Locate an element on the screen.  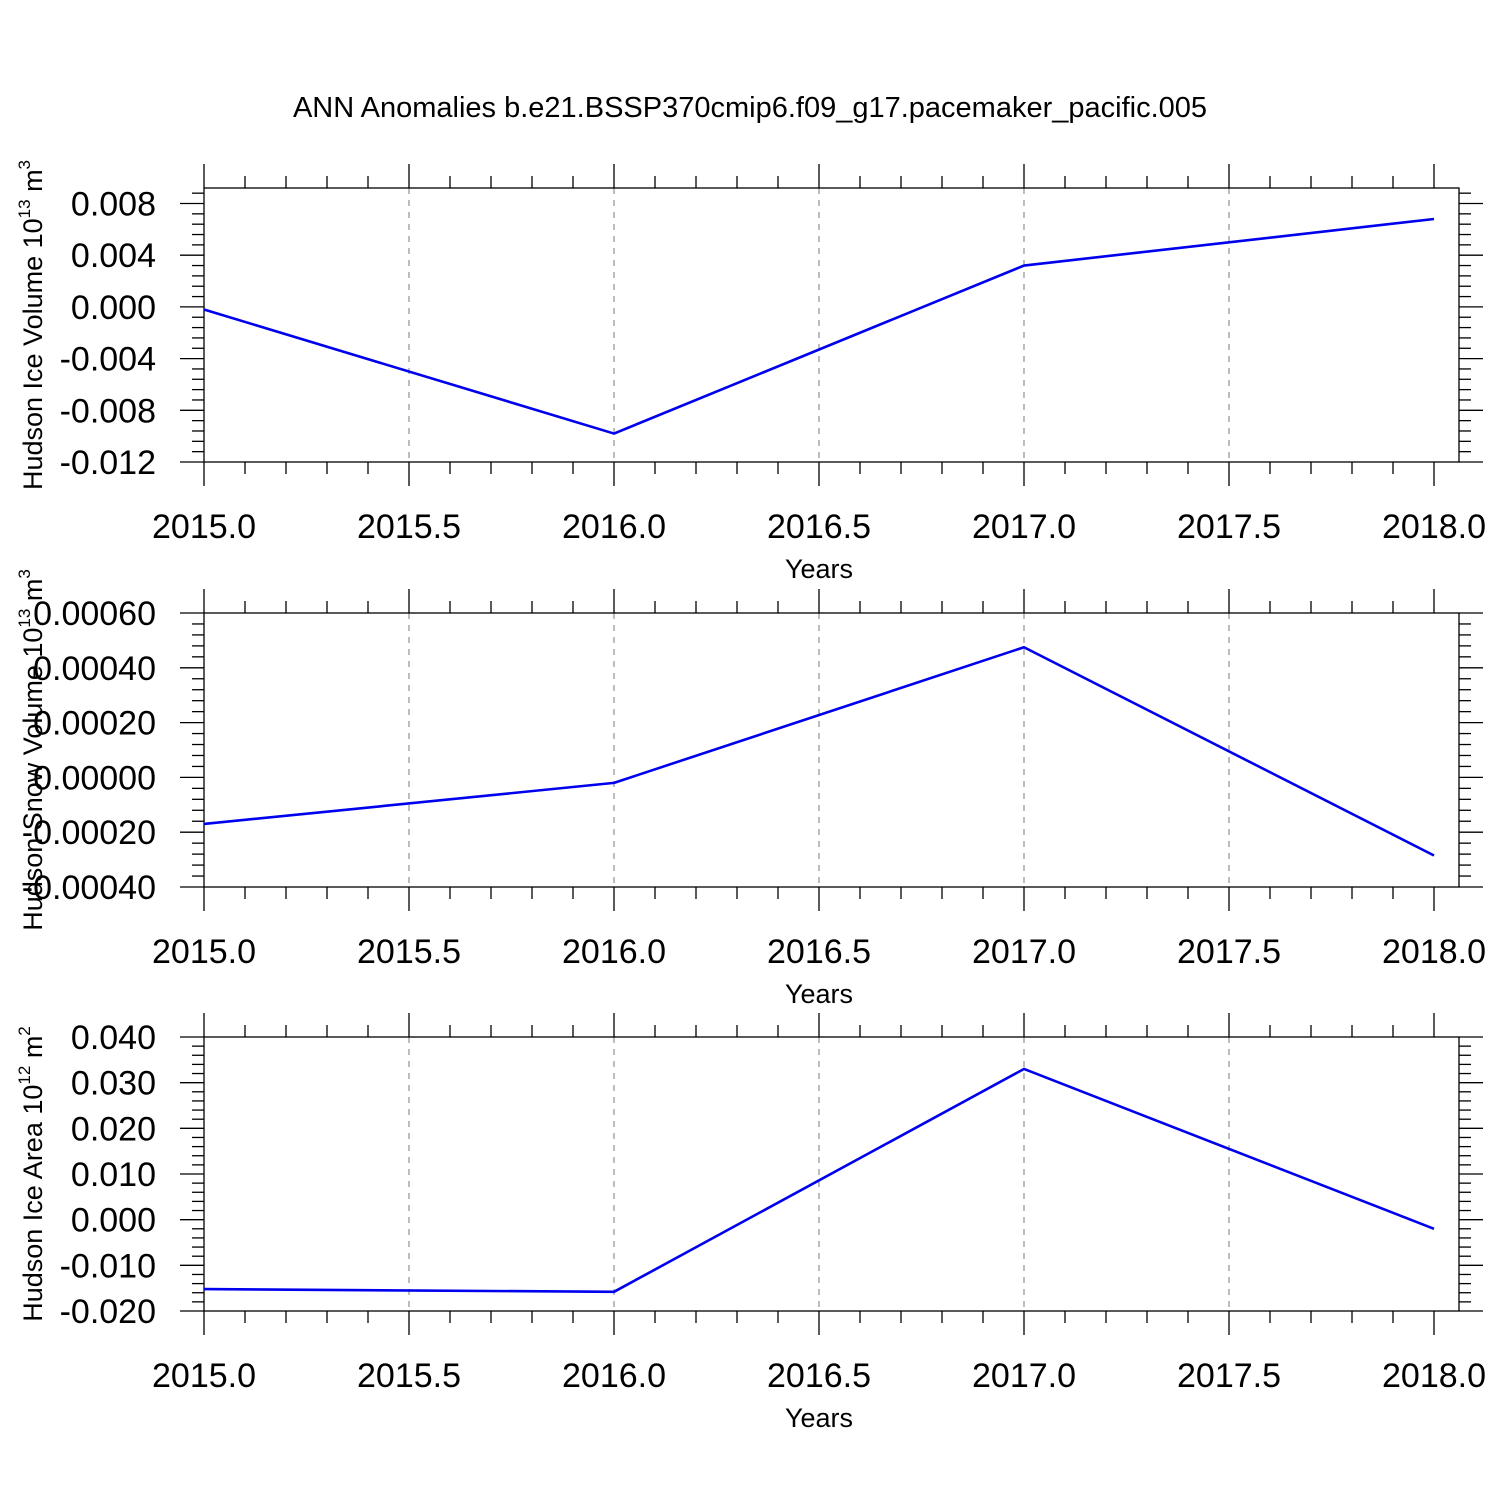
y-axis-label: Hudson Ice Volume 1013 m3 is located at coordinates (31, 325).